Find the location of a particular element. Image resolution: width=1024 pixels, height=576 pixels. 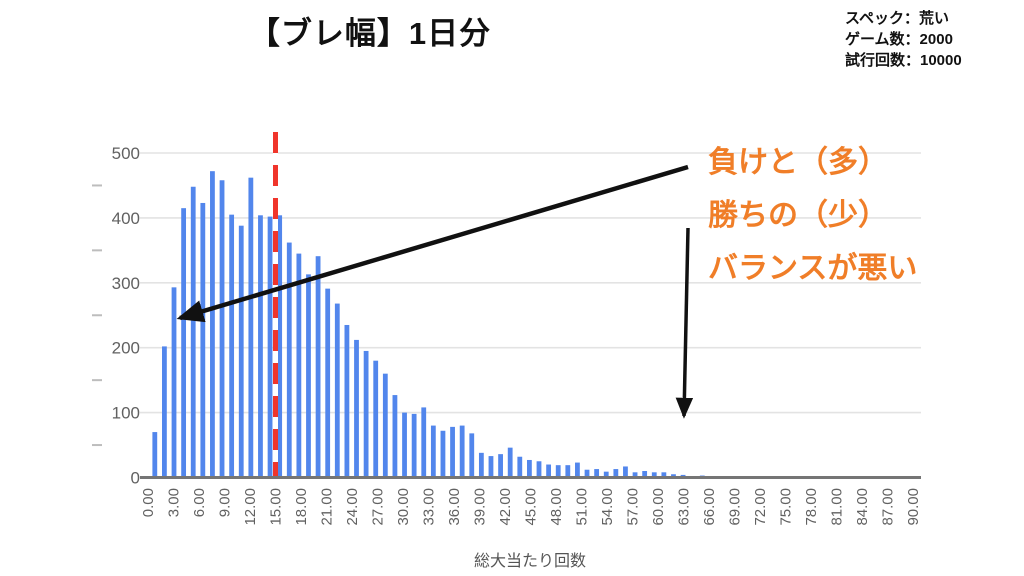

x-tick-label: 87.00 is located at coordinates (888, 507).